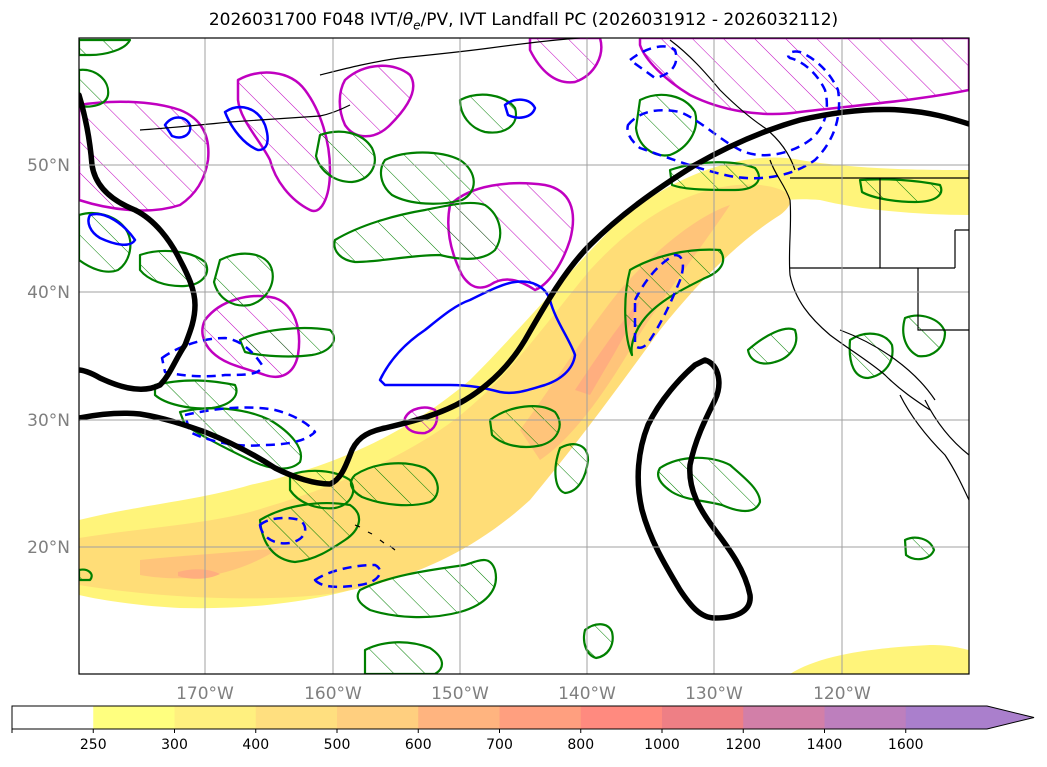 This screenshot has width=1047, height=767. I want to click on lat-tick-labels: 20°N 30°N 40°N 50°N, so click(48, 357).